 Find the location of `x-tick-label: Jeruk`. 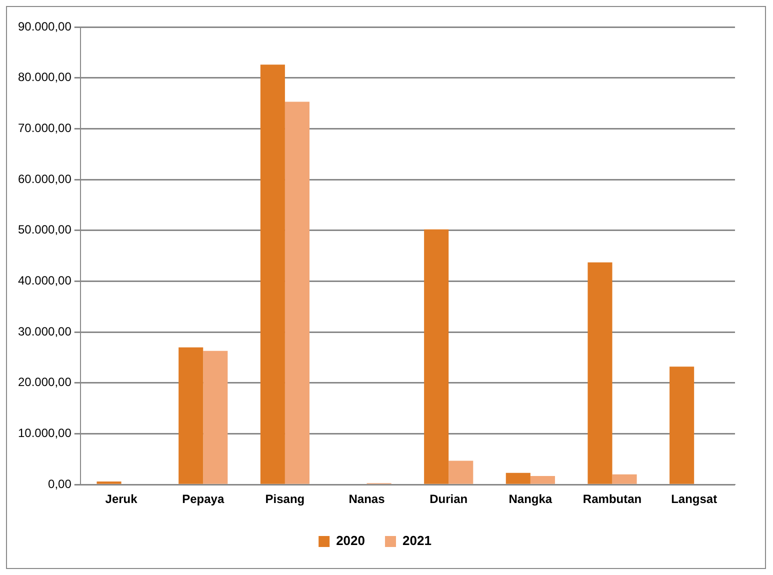

x-tick-label: Jeruk is located at coordinates (121, 499).